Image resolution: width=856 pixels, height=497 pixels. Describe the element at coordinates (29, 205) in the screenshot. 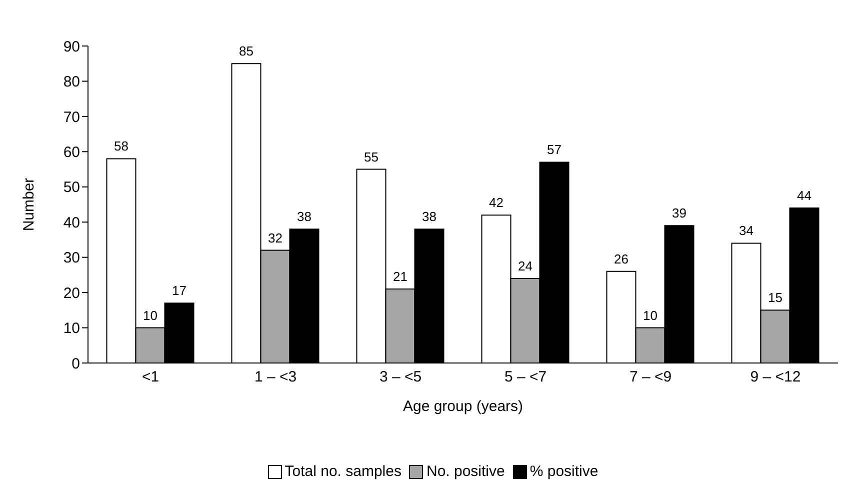

I see `y-axis-title: Number` at that location.